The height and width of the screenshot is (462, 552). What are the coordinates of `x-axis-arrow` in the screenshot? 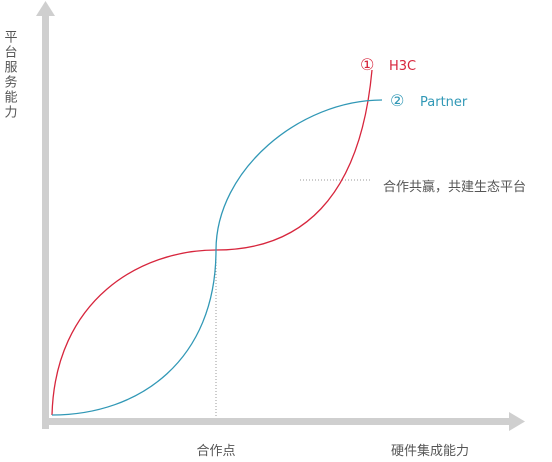 It's located at (517, 421).